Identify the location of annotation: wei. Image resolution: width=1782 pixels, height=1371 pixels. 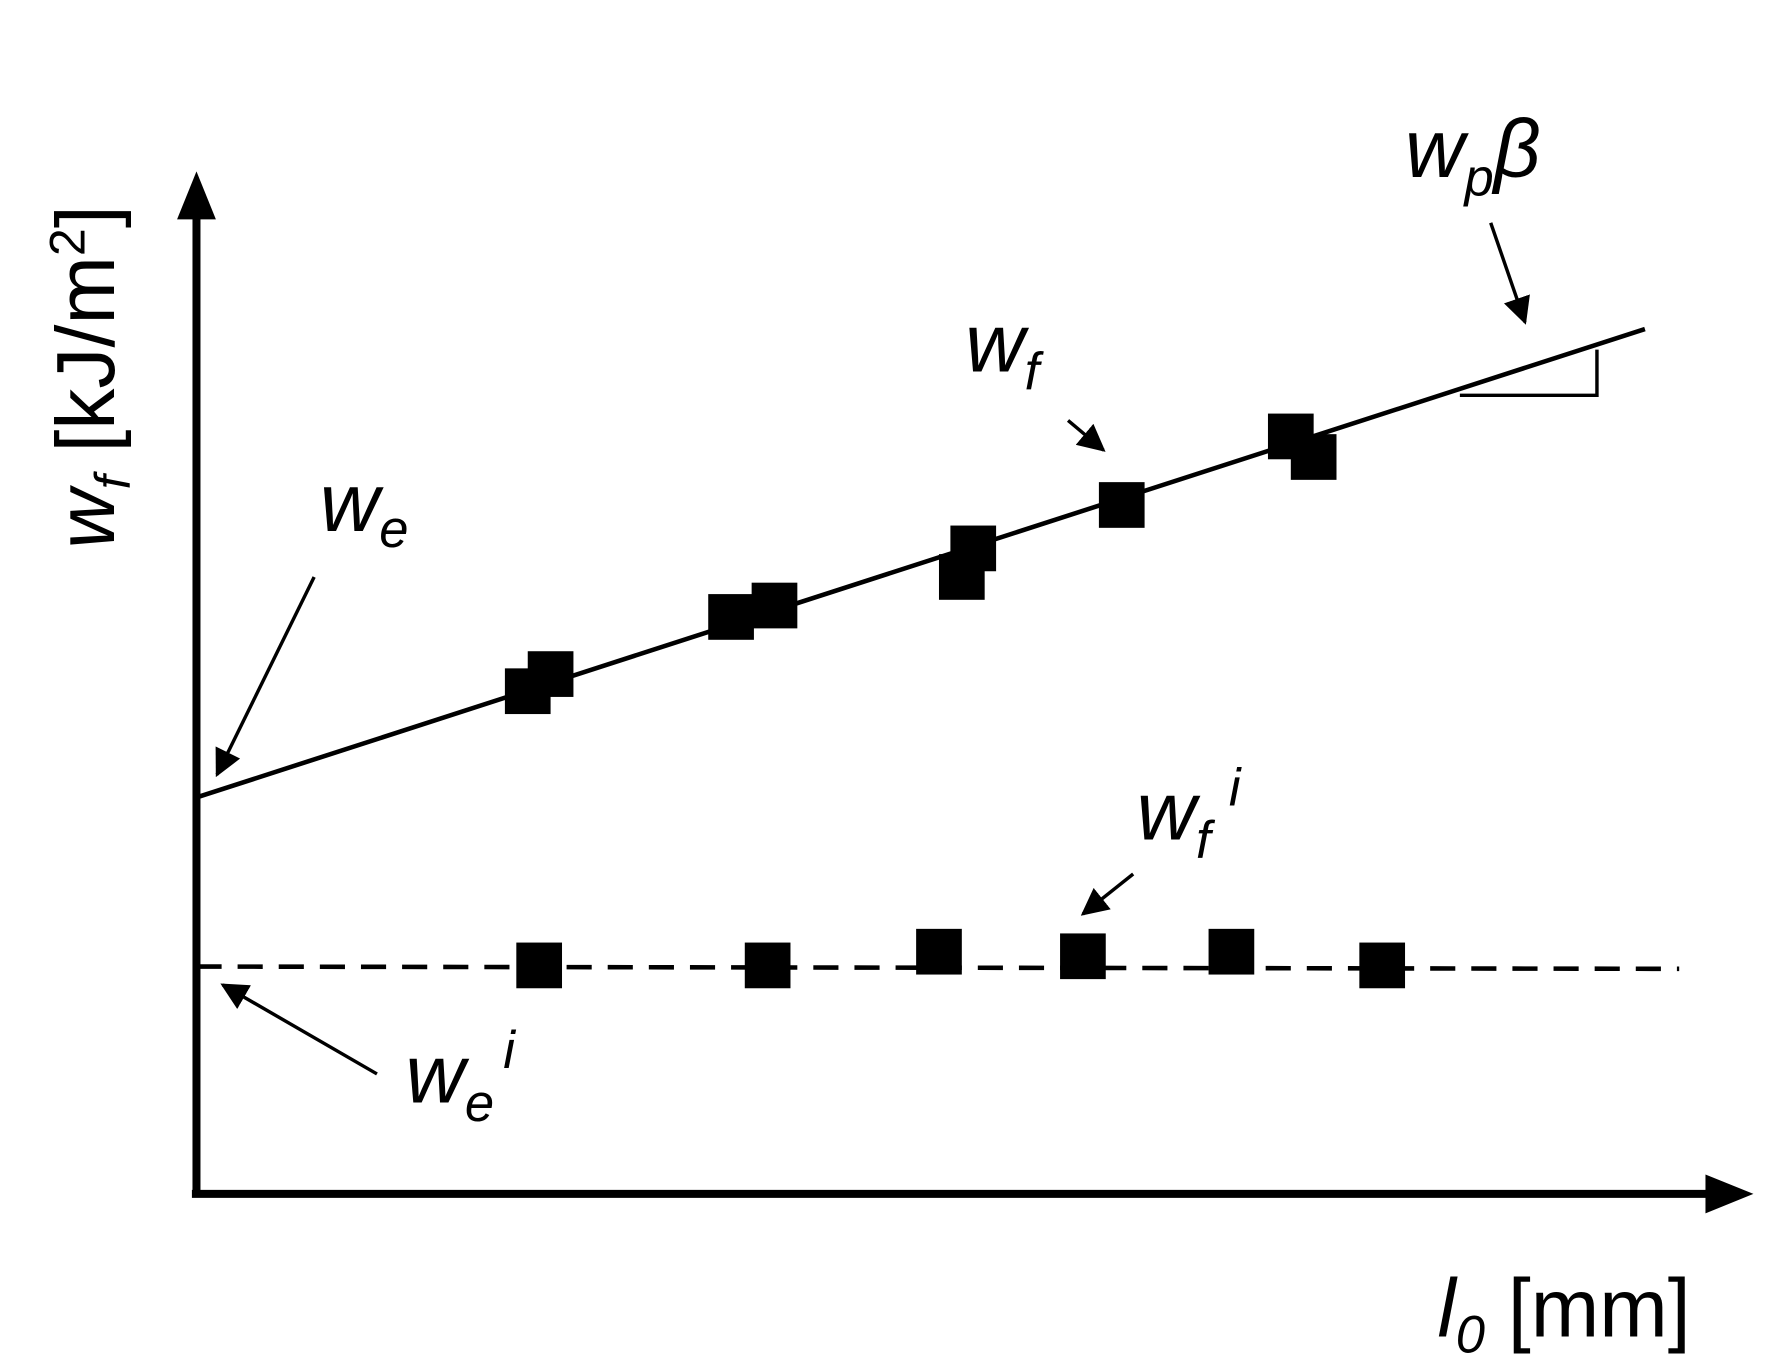
(461, 1077).